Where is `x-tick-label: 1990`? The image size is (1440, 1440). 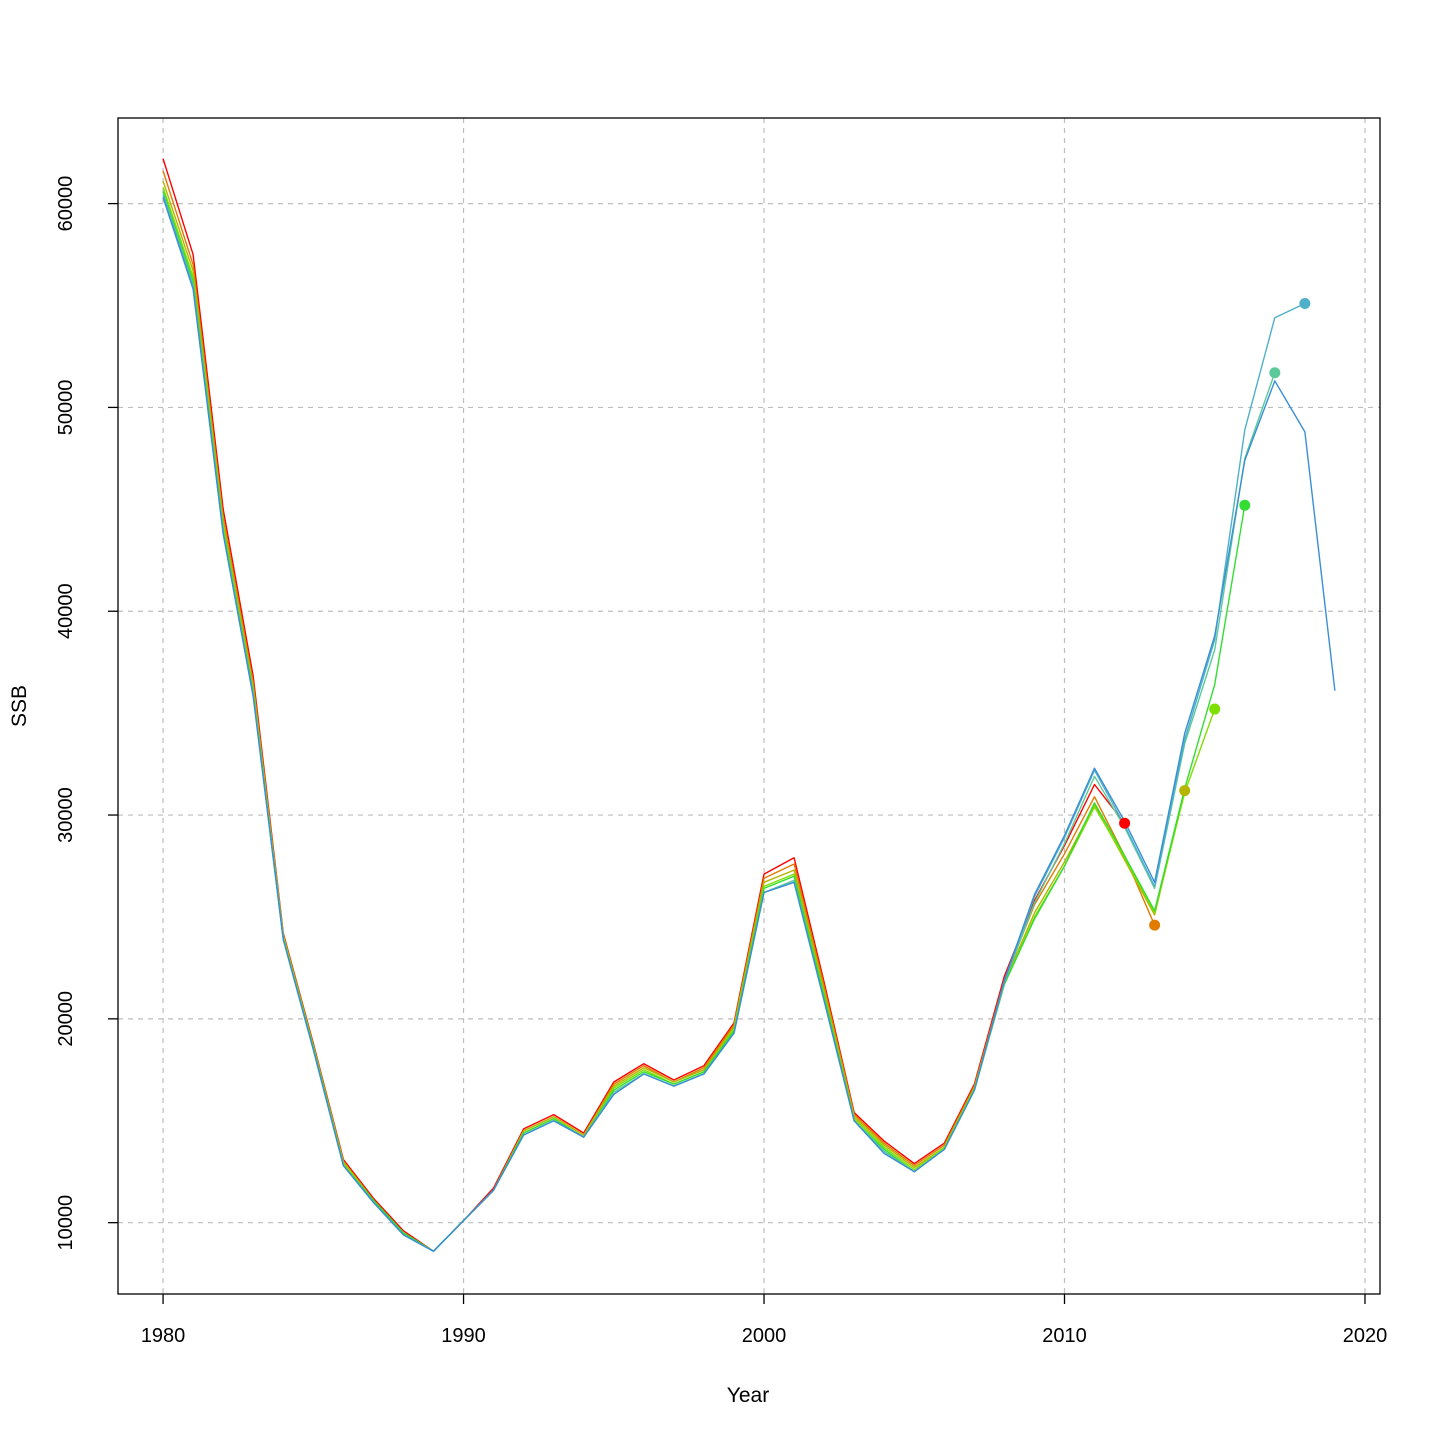 x-tick-label: 1990 is located at coordinates (463, 1336).